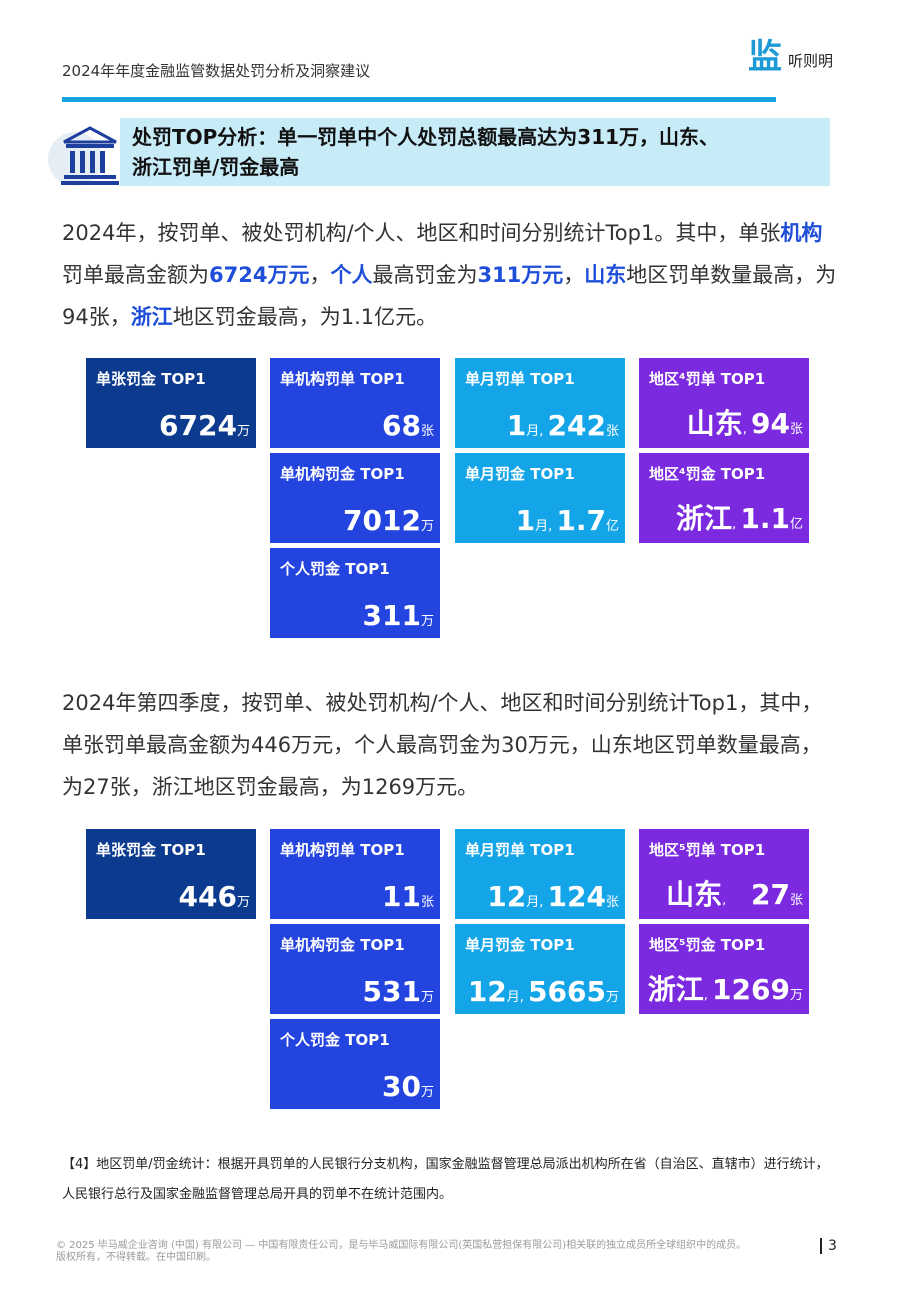 The height and width of the screenshot is (1300, 900). Describe the element at coordinates (408, 896) in the screenshot. I see `card-value: 11张` at that location.